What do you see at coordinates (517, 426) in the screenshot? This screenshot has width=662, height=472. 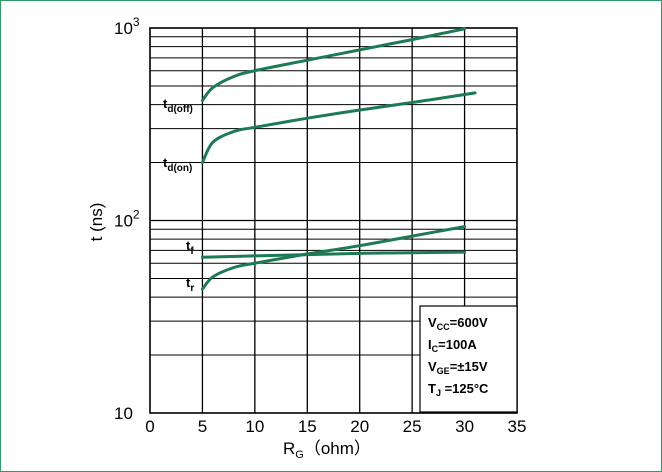 I see `x-tick-label: 35` at bounding box center [517, 426].